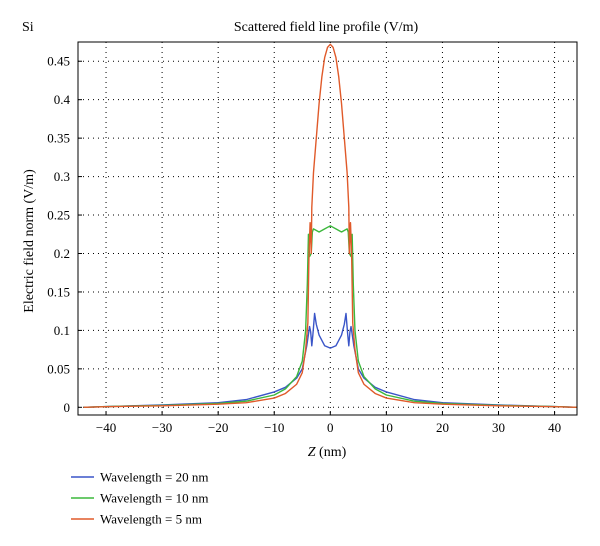  What do you see at coordinates (162, 427) in the screenshot?
I see `x-tick-label: −30` at bounding box center [162, 427].